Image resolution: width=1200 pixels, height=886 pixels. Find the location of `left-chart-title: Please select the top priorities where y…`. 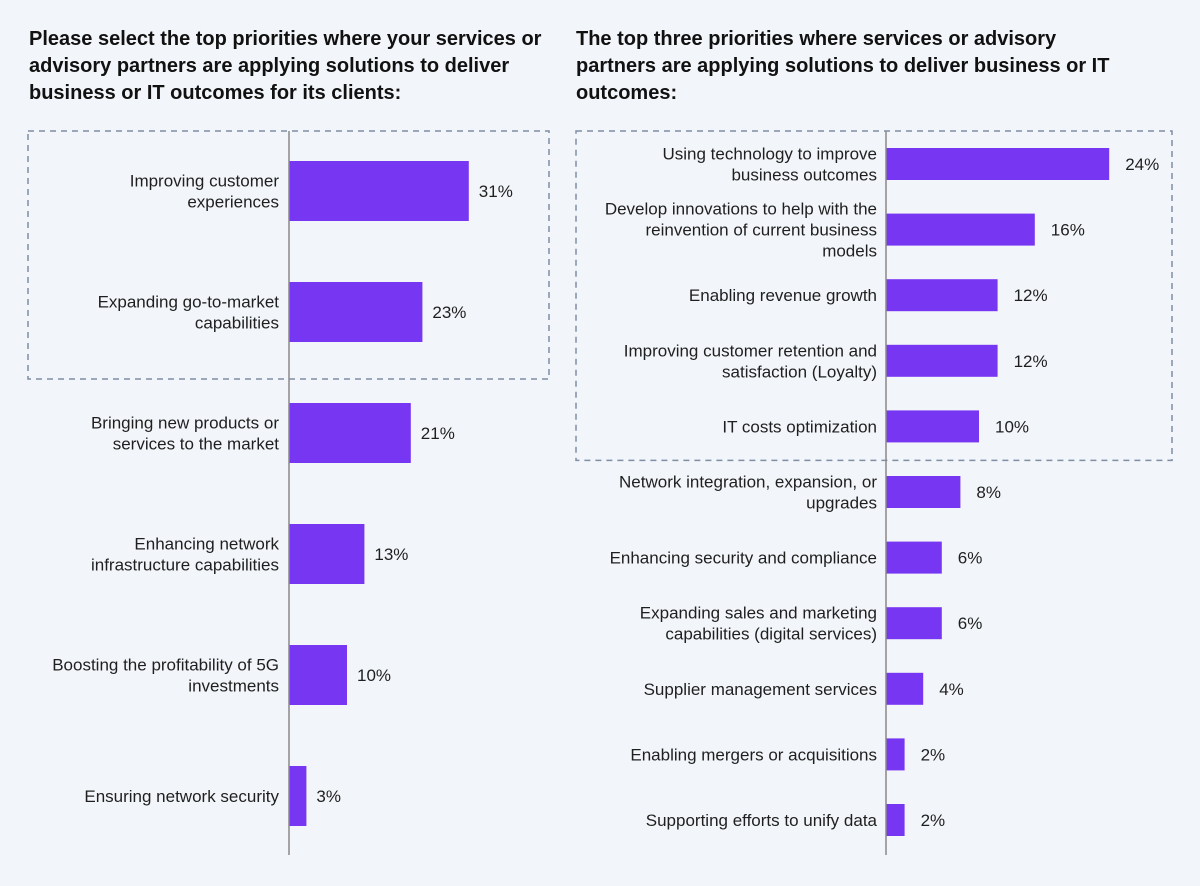

left-chart-title: Please select the top priorities where y… is located at coordinates (285, 66).